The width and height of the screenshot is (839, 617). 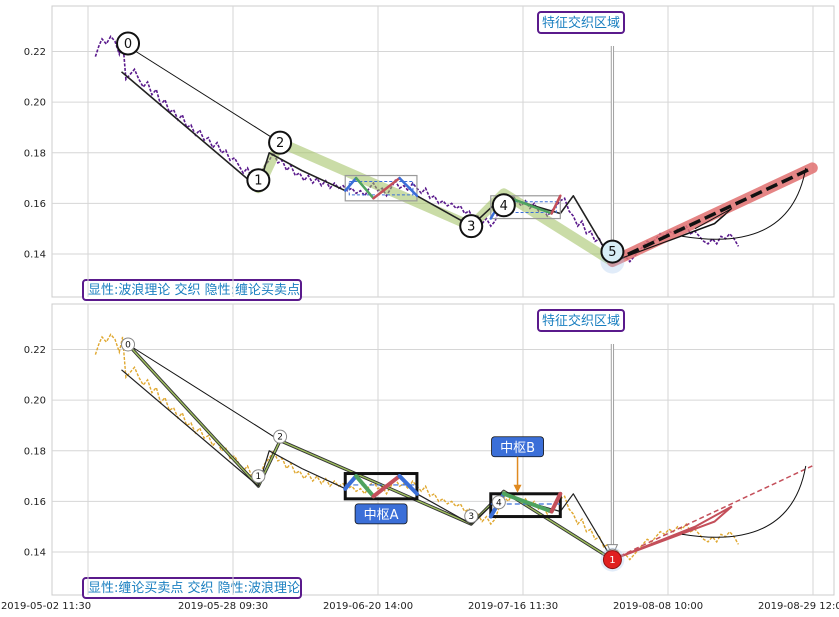 I want to click on x-tick-label: 2019-05-02 11:30, so click(x=46, y=606).